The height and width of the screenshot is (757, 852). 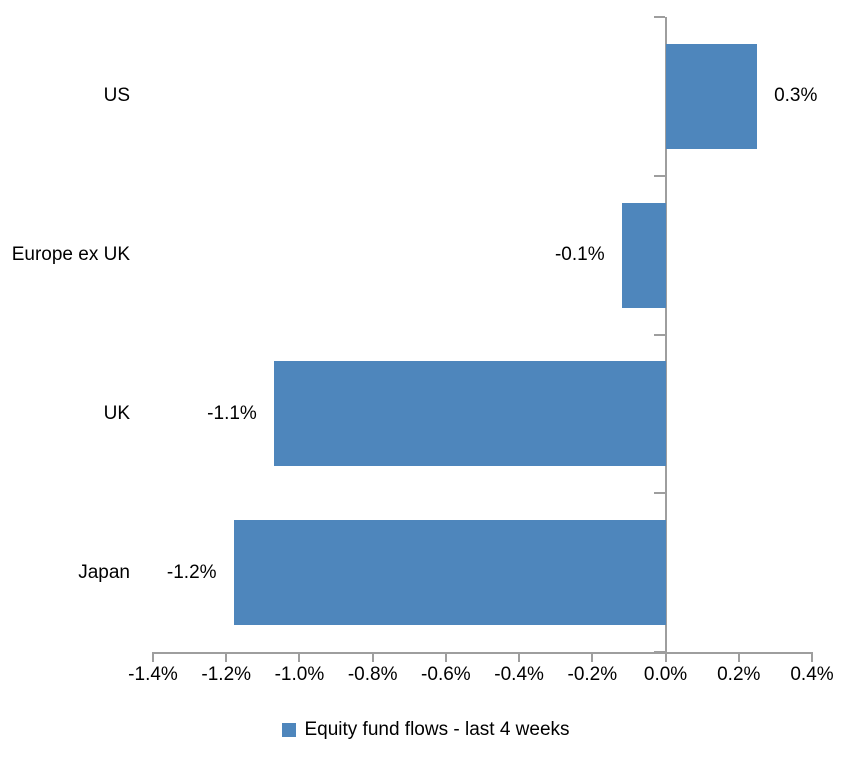 What do you see at coordinates (153, 674) in the screenshot?
I see `value-axis-tick-label: -1.4%` at bounding box center [153, 674].